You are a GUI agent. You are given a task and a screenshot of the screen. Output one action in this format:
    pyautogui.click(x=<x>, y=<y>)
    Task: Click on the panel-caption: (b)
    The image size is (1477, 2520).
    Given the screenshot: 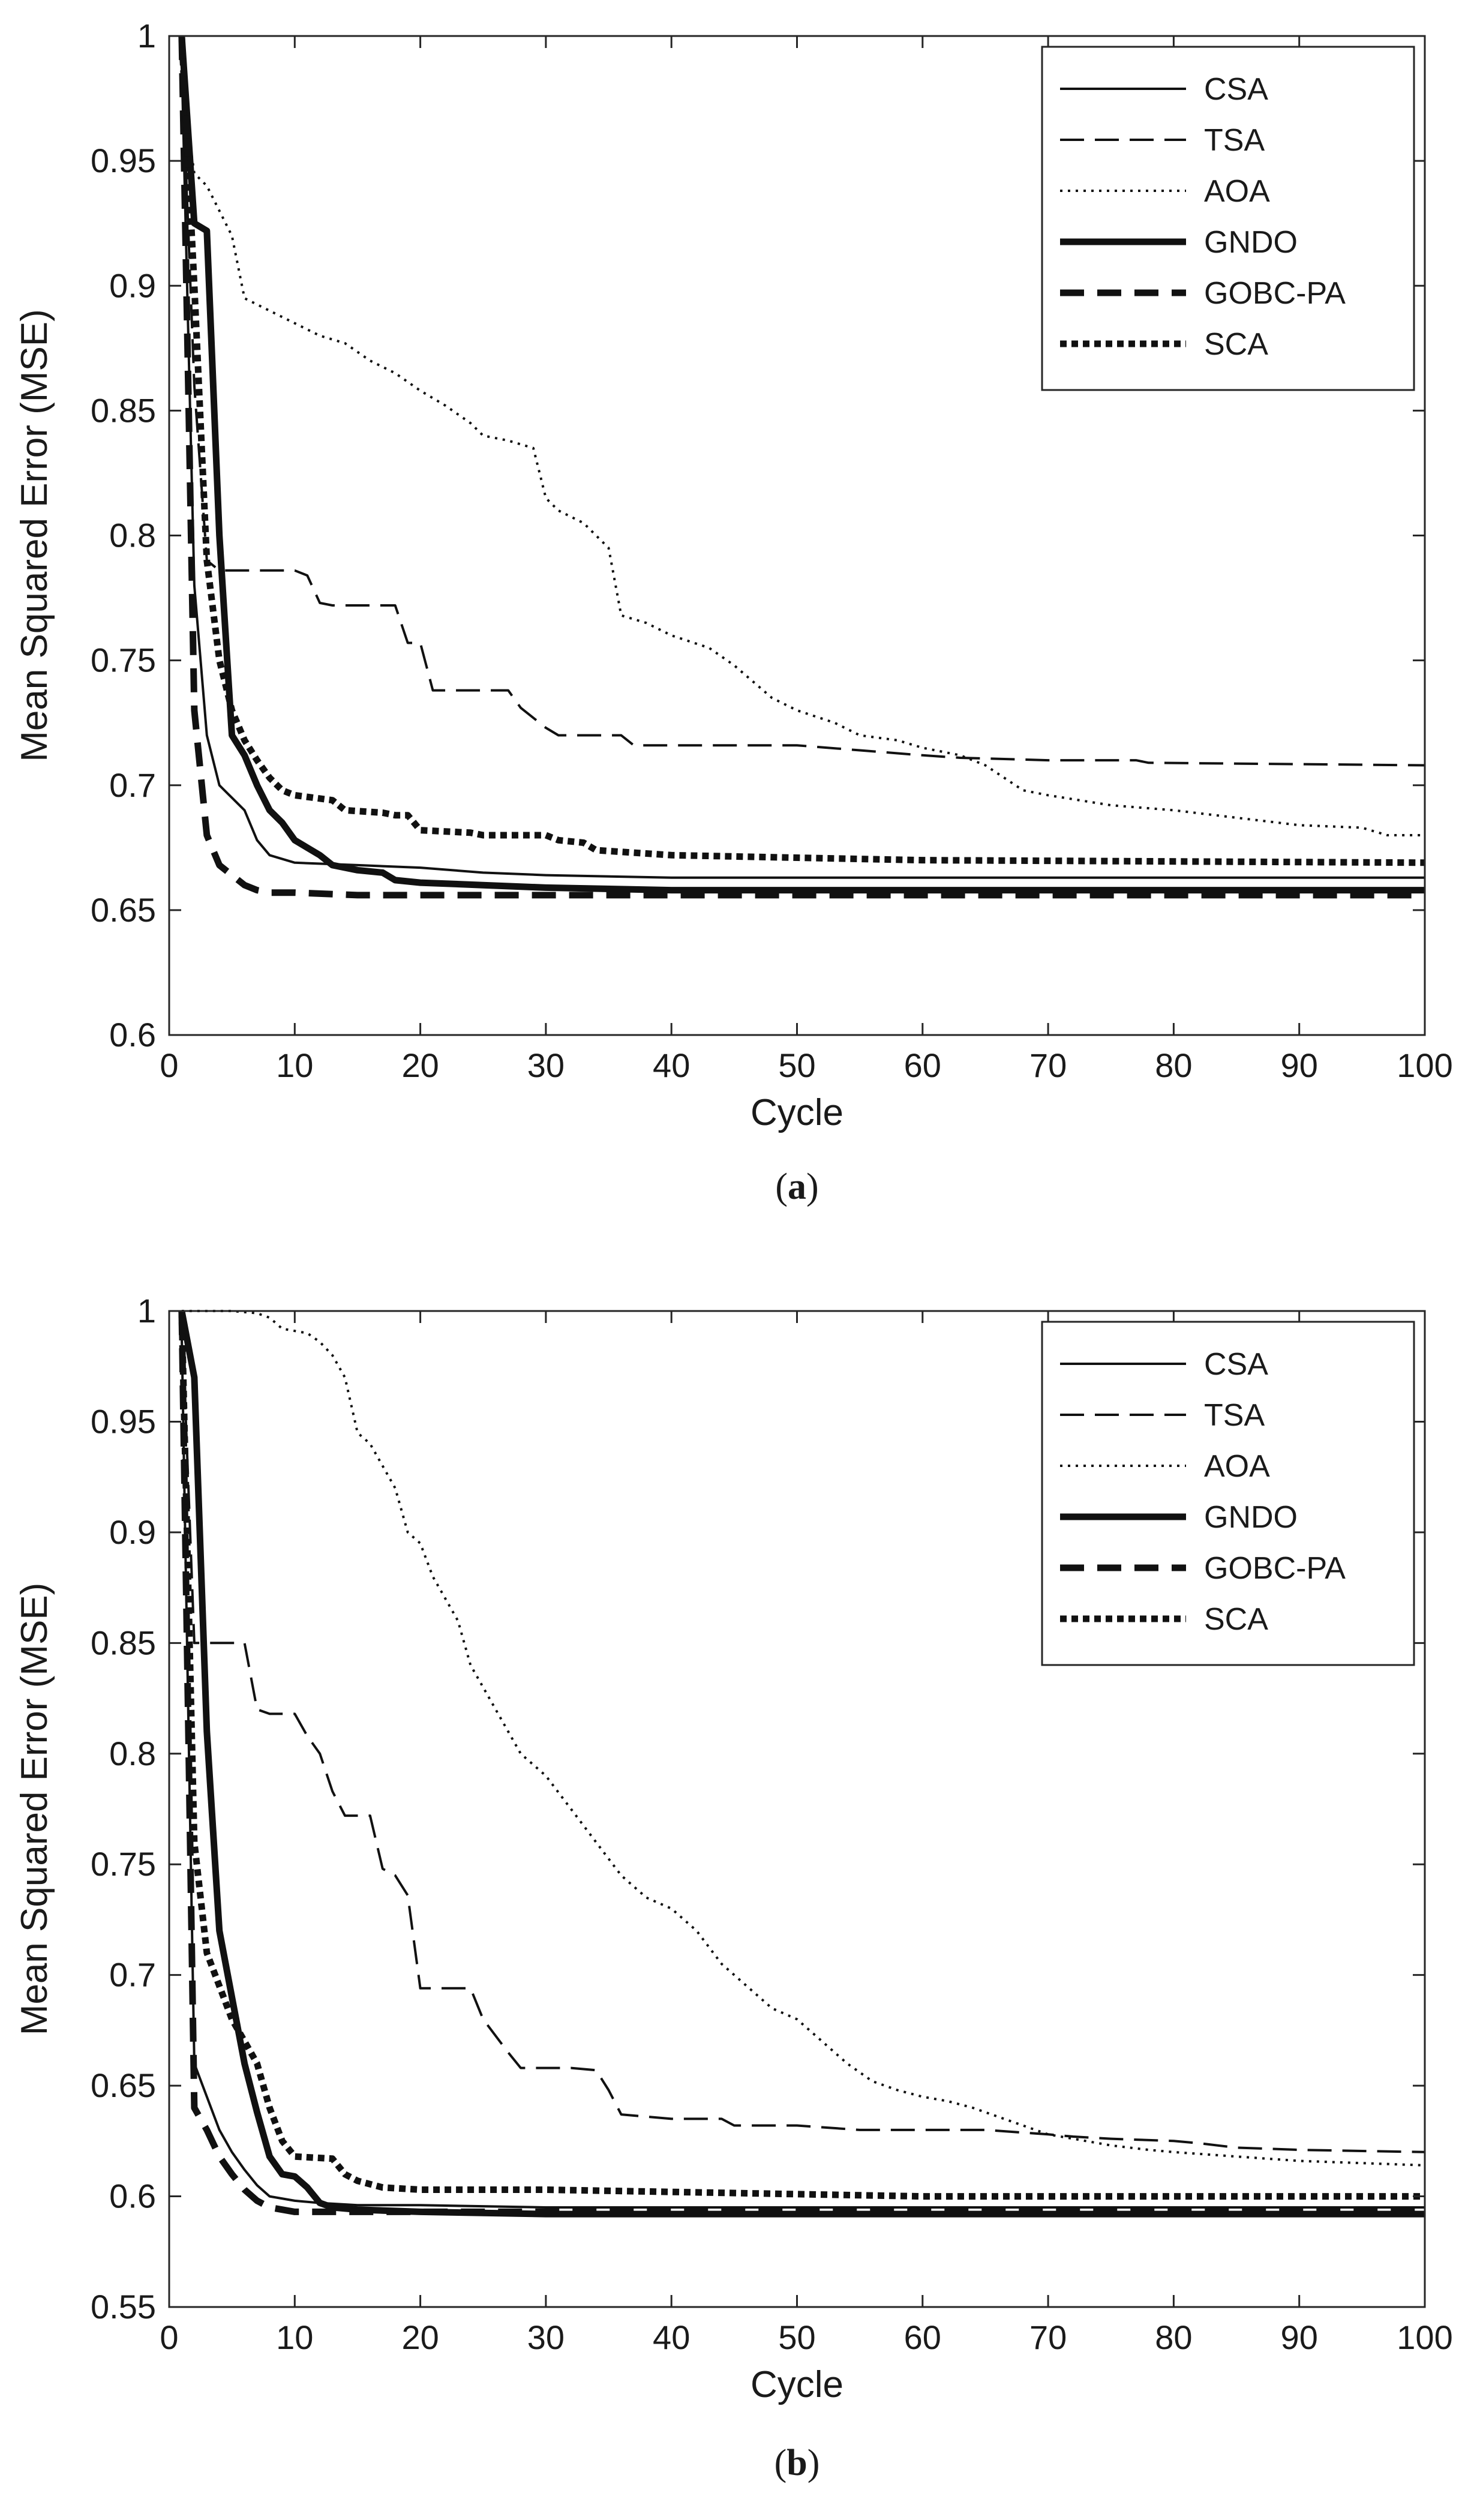 What is the action you would take?
    pyautogui.click(x=797, y=2463)
    